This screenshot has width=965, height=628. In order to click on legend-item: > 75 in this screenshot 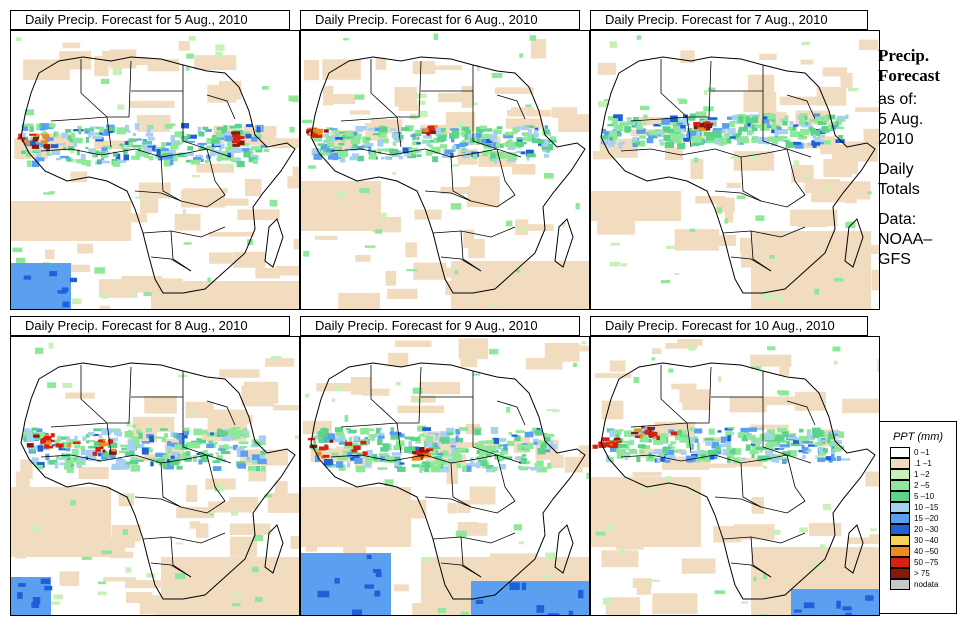, I will do `click(923, 573)`.